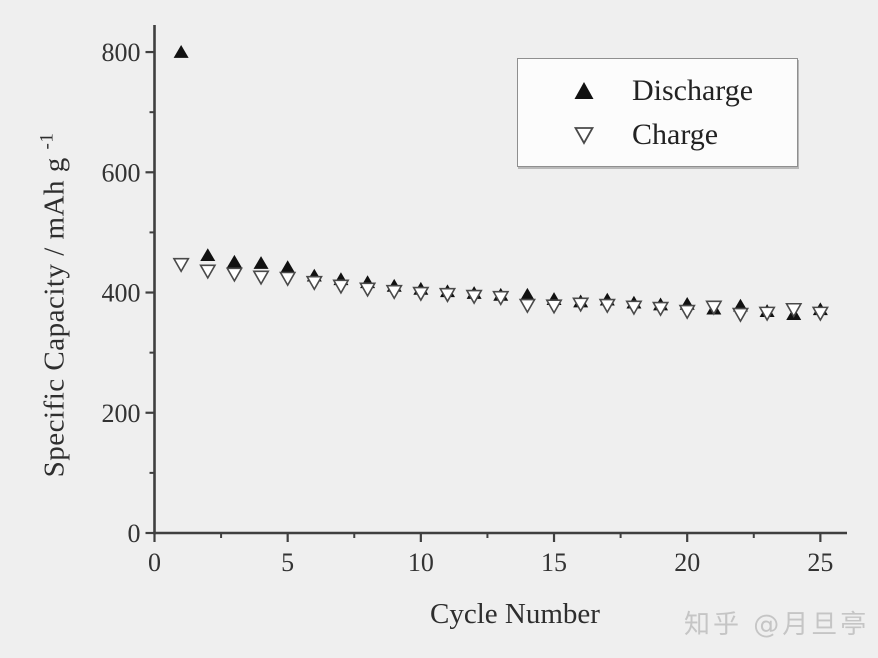 Image resolution: width=878 pixels, height=658 pixels. I want to click on legend-label-discharge: Discharge, so click(693, 90).